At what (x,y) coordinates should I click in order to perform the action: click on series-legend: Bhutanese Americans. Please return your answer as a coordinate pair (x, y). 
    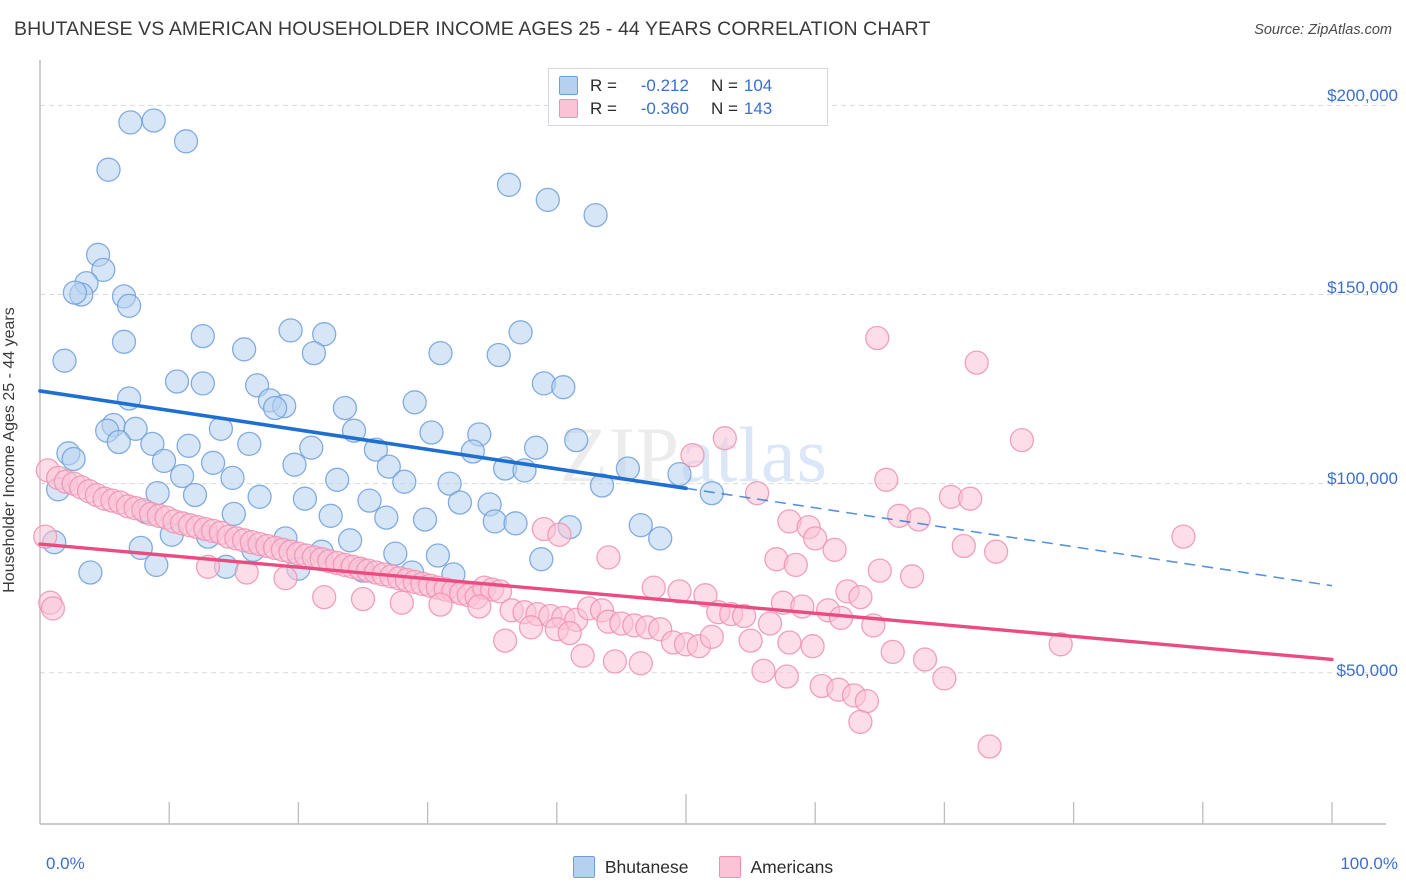
    Looking at the image, I should click on (703, 867).